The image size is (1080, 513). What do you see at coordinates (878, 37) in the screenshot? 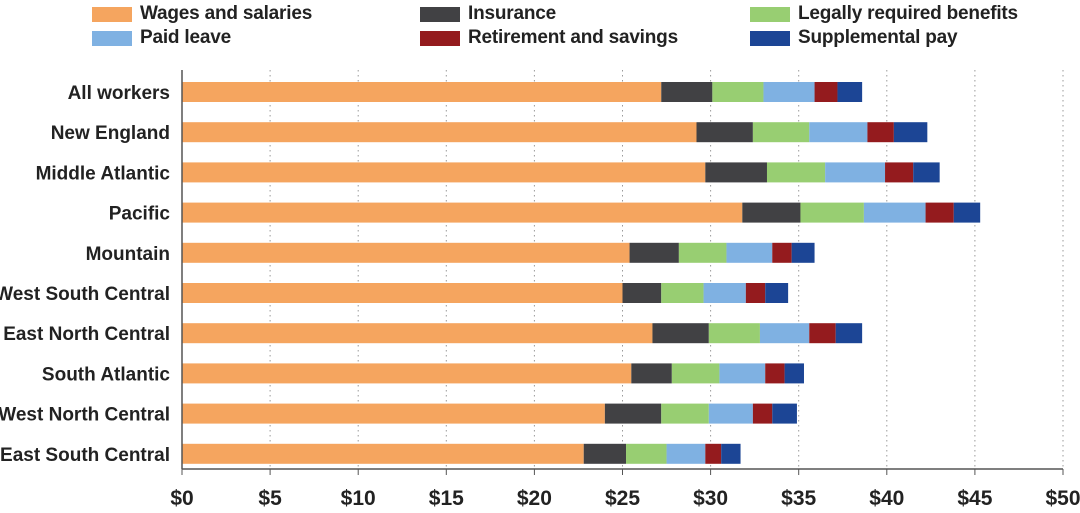
I see `legend-label-supplemental: Supplemental pay` at bounding box center [878, 37].